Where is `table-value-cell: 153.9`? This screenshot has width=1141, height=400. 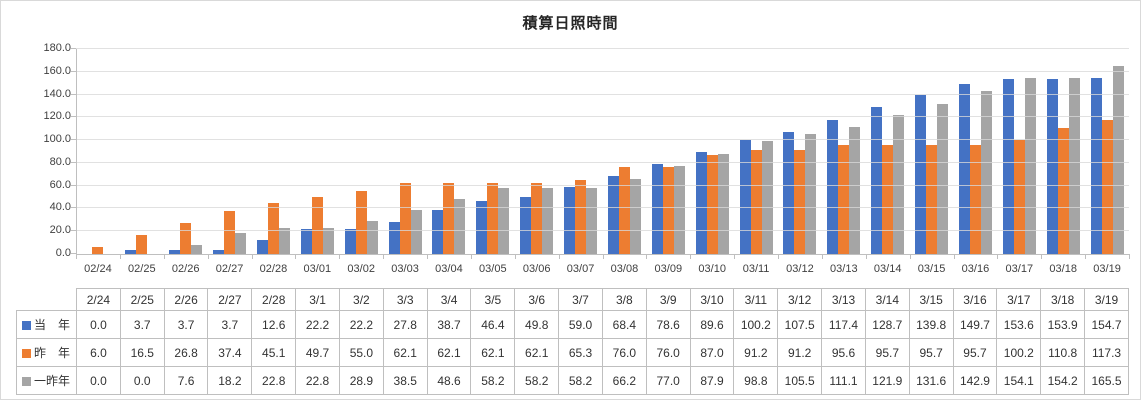
table-value-cell: 153.9 is located at coordinates (1063, 324).